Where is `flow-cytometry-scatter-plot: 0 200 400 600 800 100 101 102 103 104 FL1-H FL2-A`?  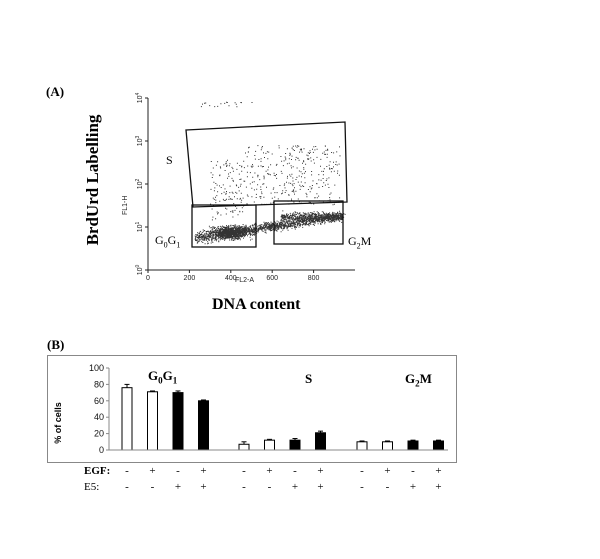 flow-cytometry-scatter-plot: 0 200 400 600 800 100 101 102 103 104 FL1-H FL2-A is located at coordinates (238, 188).